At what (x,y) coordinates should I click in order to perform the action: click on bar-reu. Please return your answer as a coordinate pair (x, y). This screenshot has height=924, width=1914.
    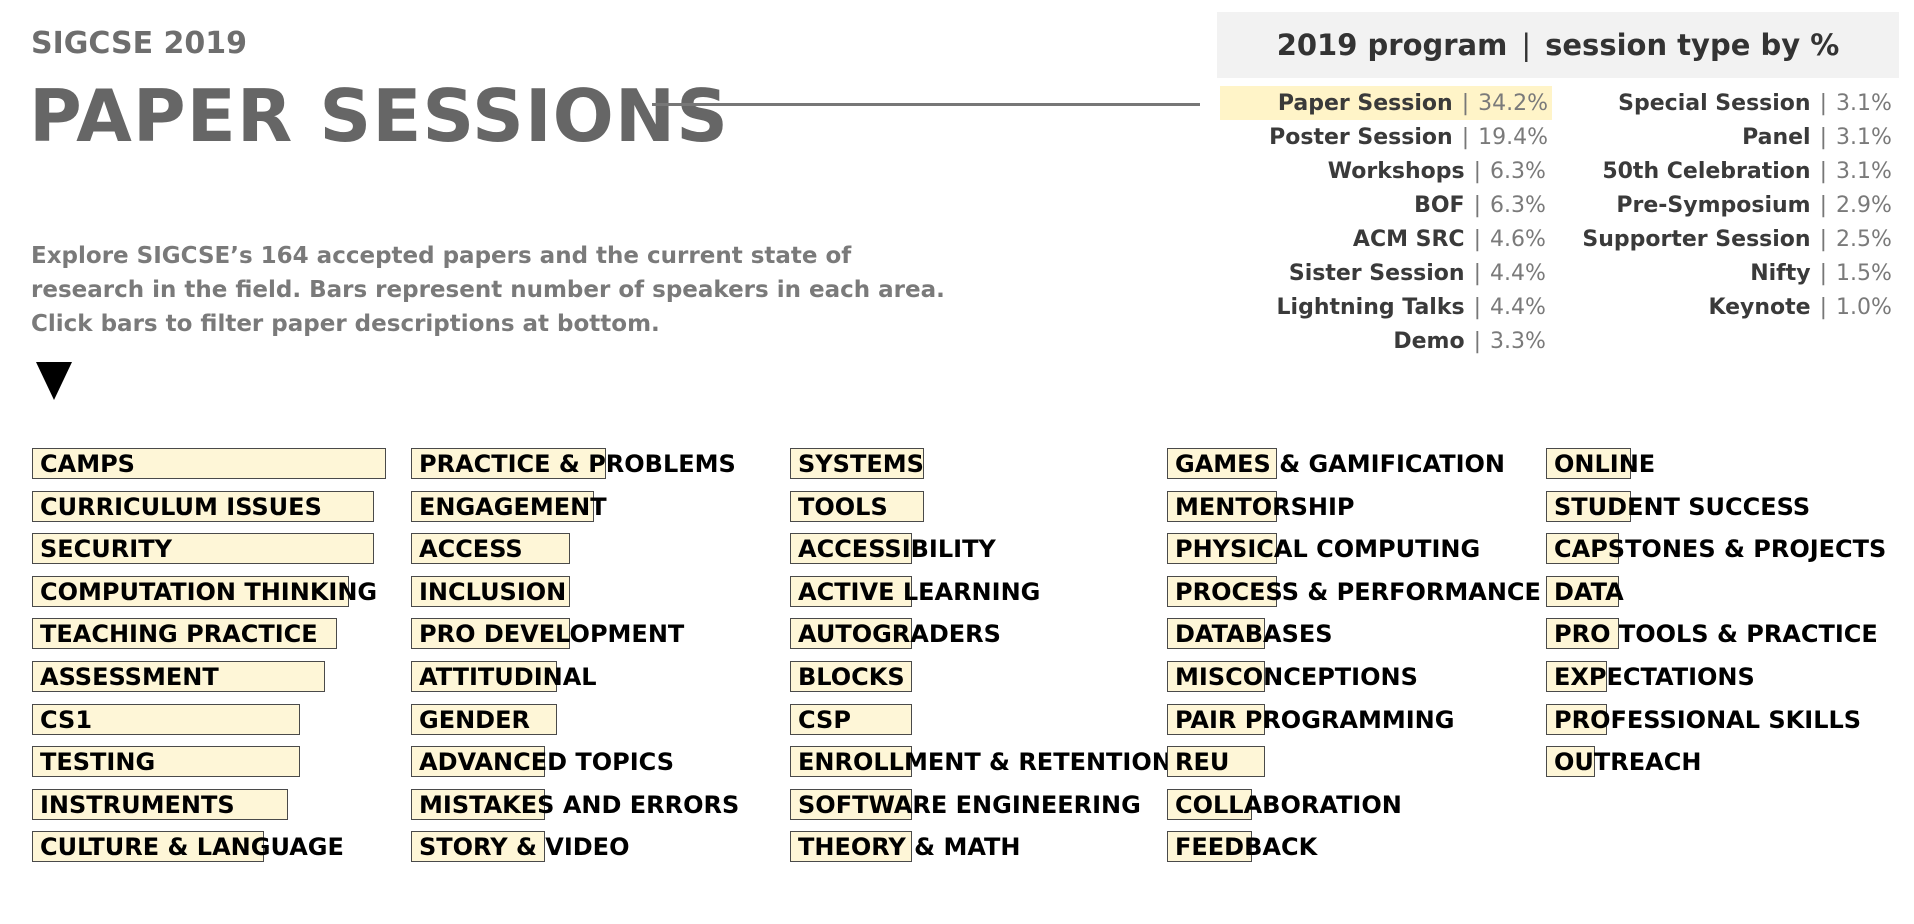
    Looking at the image, I should click on (1216, 762).